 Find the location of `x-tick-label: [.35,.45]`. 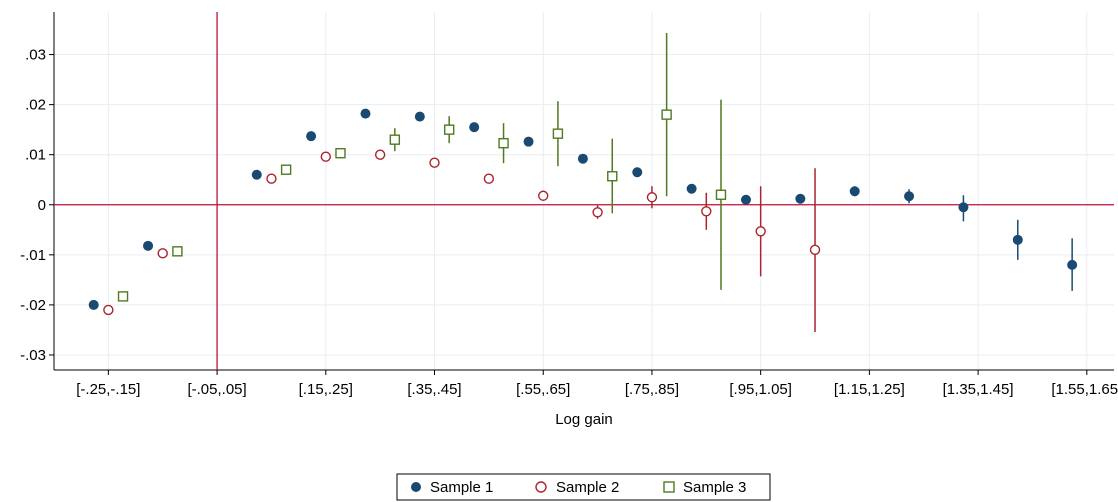

x-tick-label: [.35,.45] is located at coordinates (434, 389).